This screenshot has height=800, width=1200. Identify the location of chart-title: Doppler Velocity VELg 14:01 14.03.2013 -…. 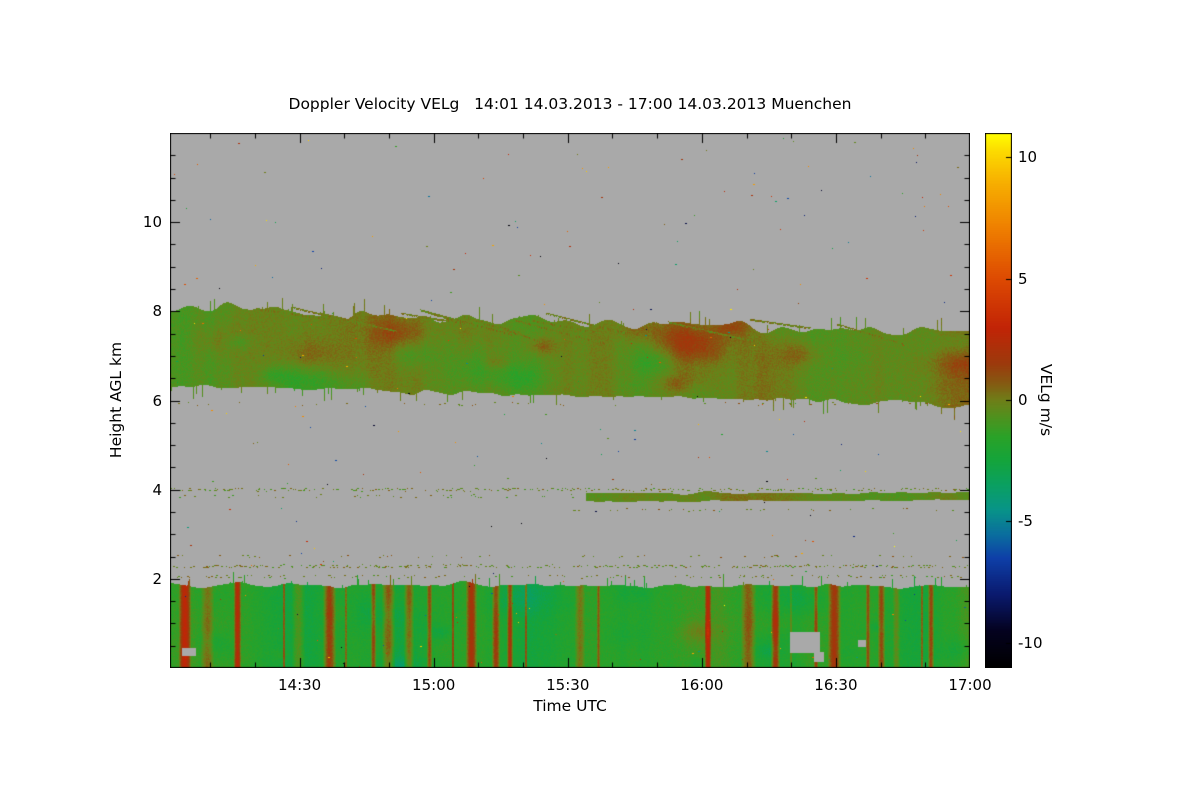
(570, 104).